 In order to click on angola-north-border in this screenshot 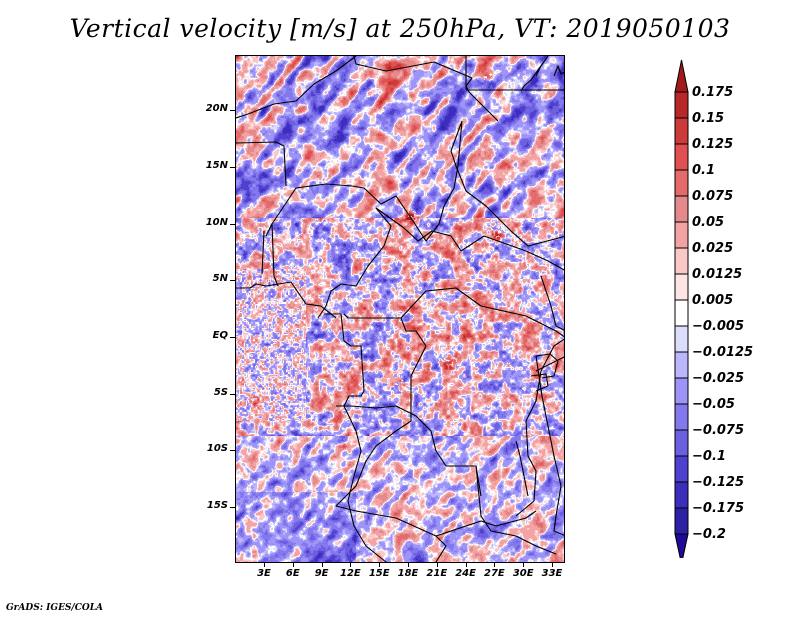, I will do `click(386, 428)`.